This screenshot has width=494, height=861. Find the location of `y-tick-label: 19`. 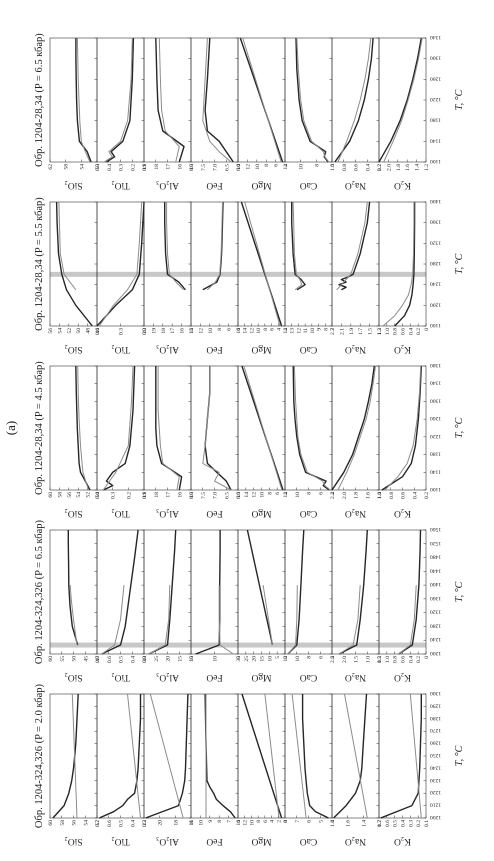

y-tick-label: 19 is located at coordinates (145, 167).